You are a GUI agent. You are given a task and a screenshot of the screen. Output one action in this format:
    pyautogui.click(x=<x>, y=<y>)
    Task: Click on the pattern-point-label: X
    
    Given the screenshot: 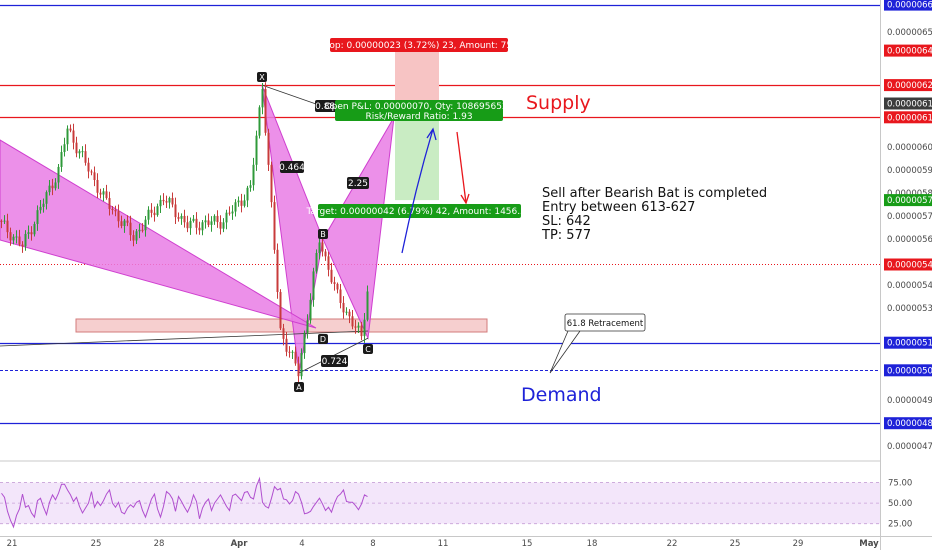 What is the action you would take?
    pyautogui.click(x=262, y=77)
    